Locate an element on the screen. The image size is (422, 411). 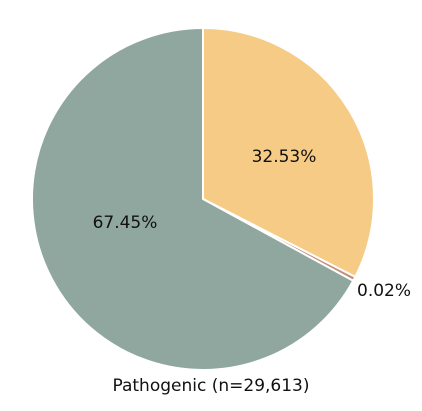
chart-title: Pathogenic (n=29,613) is located at coordinates (211, 386).